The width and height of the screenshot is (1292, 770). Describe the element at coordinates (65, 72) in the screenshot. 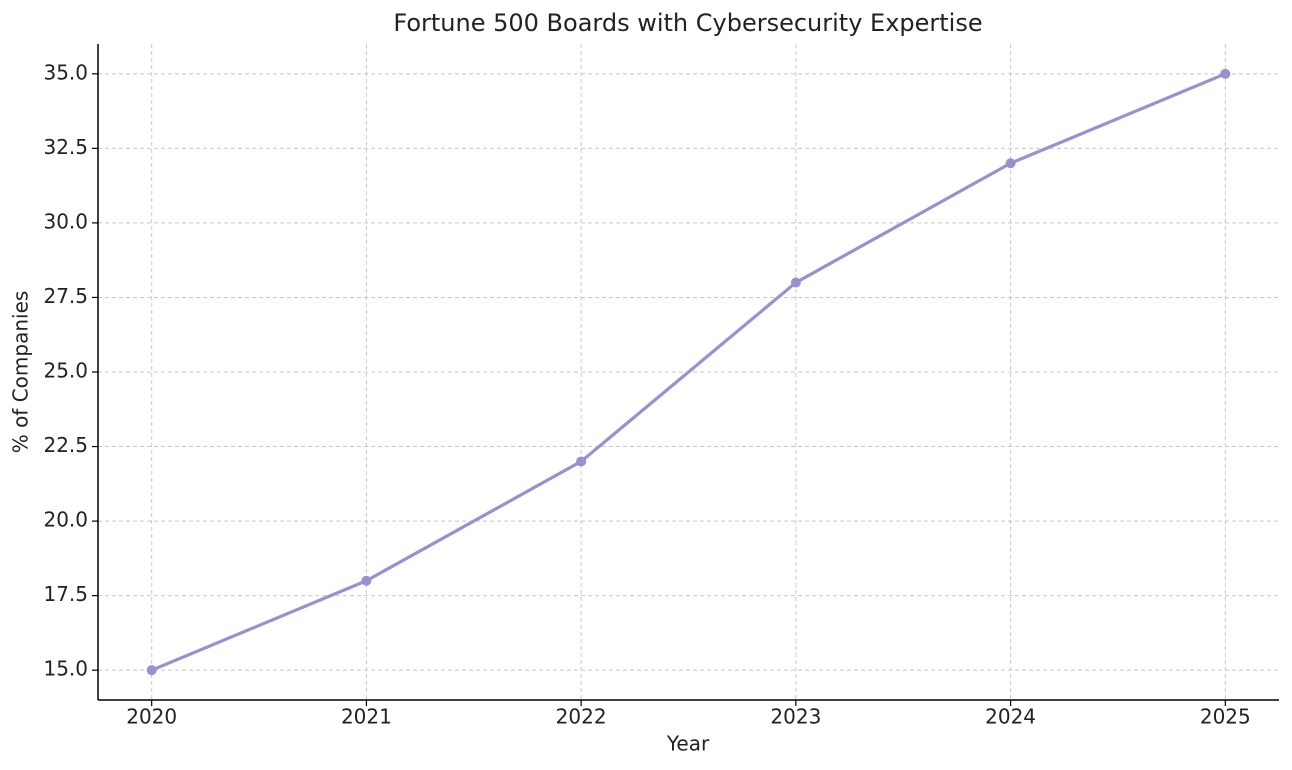

I see `y-tick-label: 35.0` at that location.